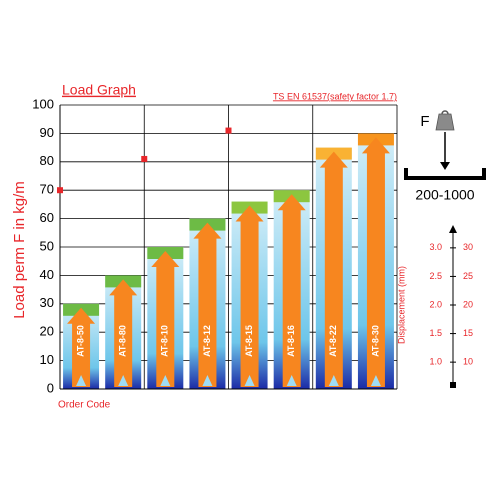  Describe the element at coordinates (47, 331) in the screenshot. I see `y-tick-label: 20` at that location.